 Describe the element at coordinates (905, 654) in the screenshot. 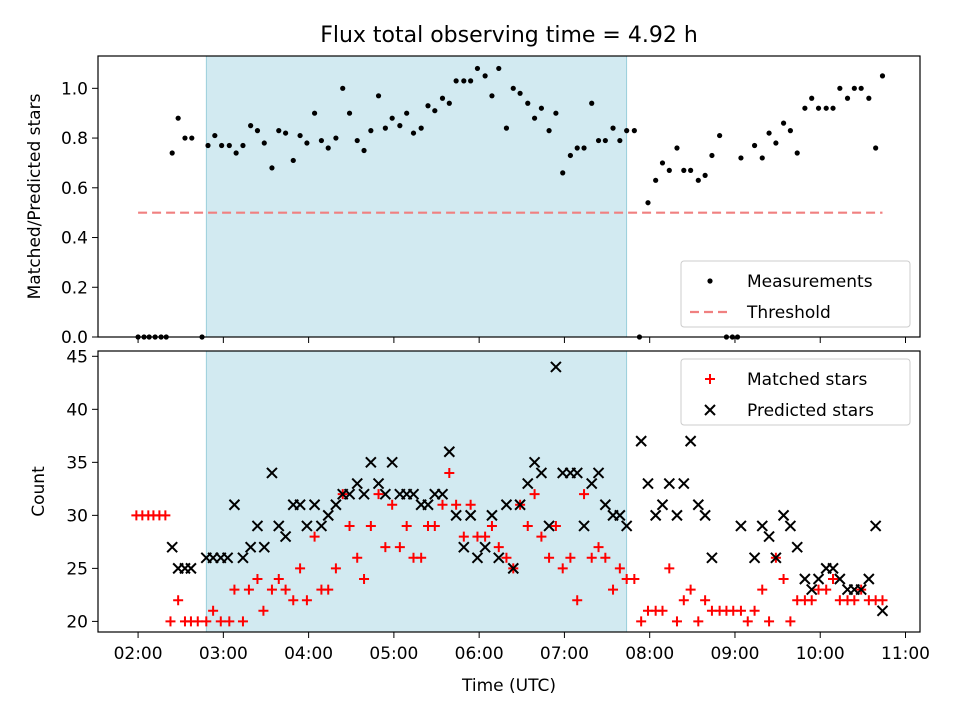

I see `x-tick-label: 11:00` at that location.